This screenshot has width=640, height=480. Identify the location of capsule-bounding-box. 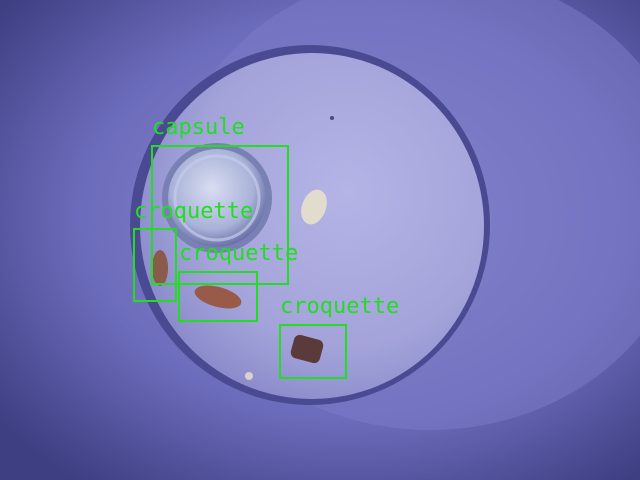
(220, 215).